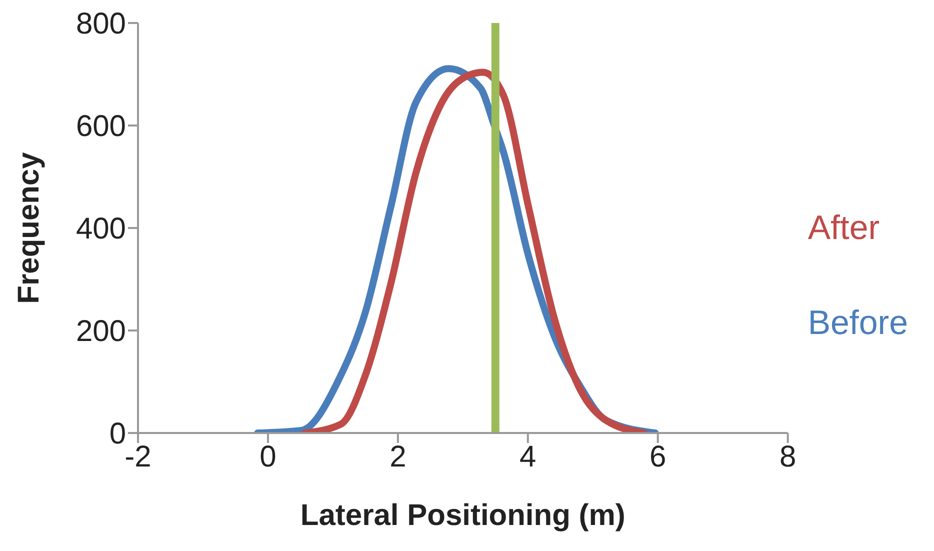  I want to click on y-axis-title: Frequency, so click(29, 228).